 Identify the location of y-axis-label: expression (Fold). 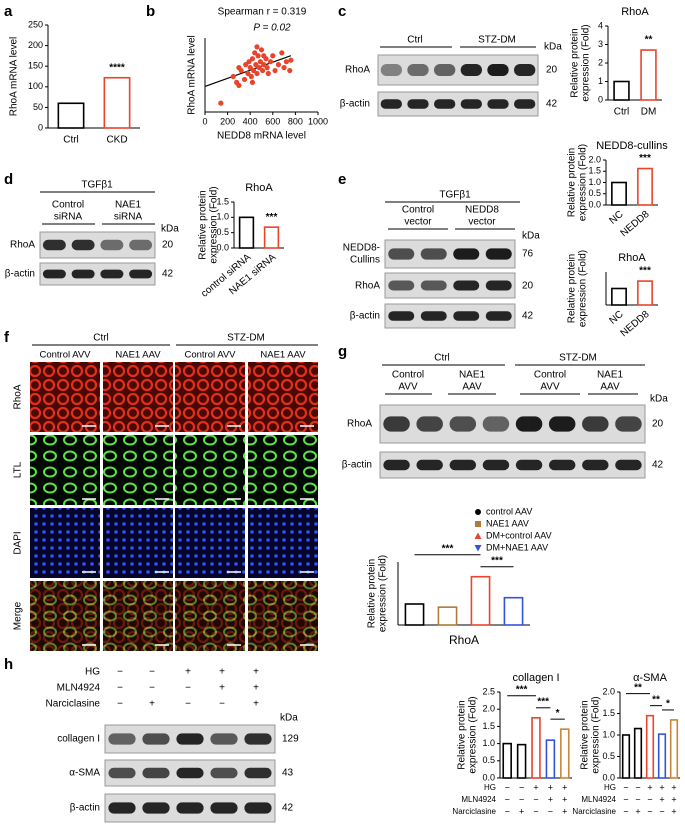
(583, 288).